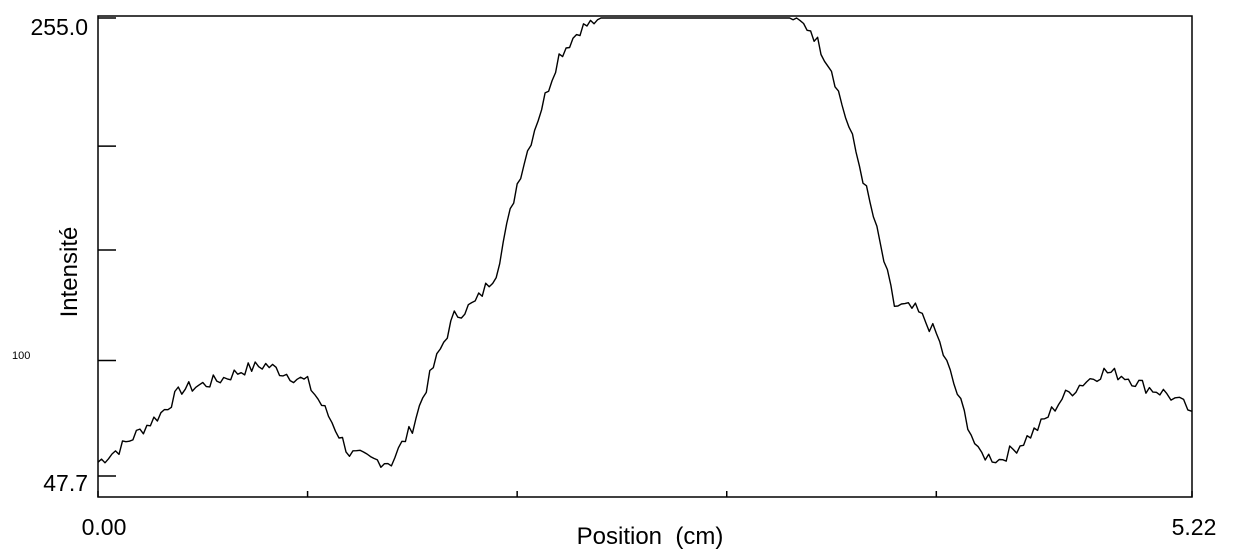 The height and width of the screenshot is (556, 1236). Describe the element at coordinates (645, 494) in the screenshot. I see `x-ticks` at that location.